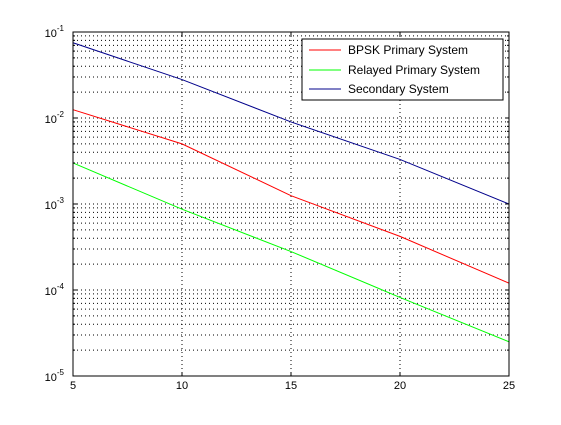 The width and height of the screenshot is (561, 425). What do you see at coordinates (55, 290) in the screenshot?
I see `y-tick-label: 10⁻⁴` at bounding box center [55, 290].